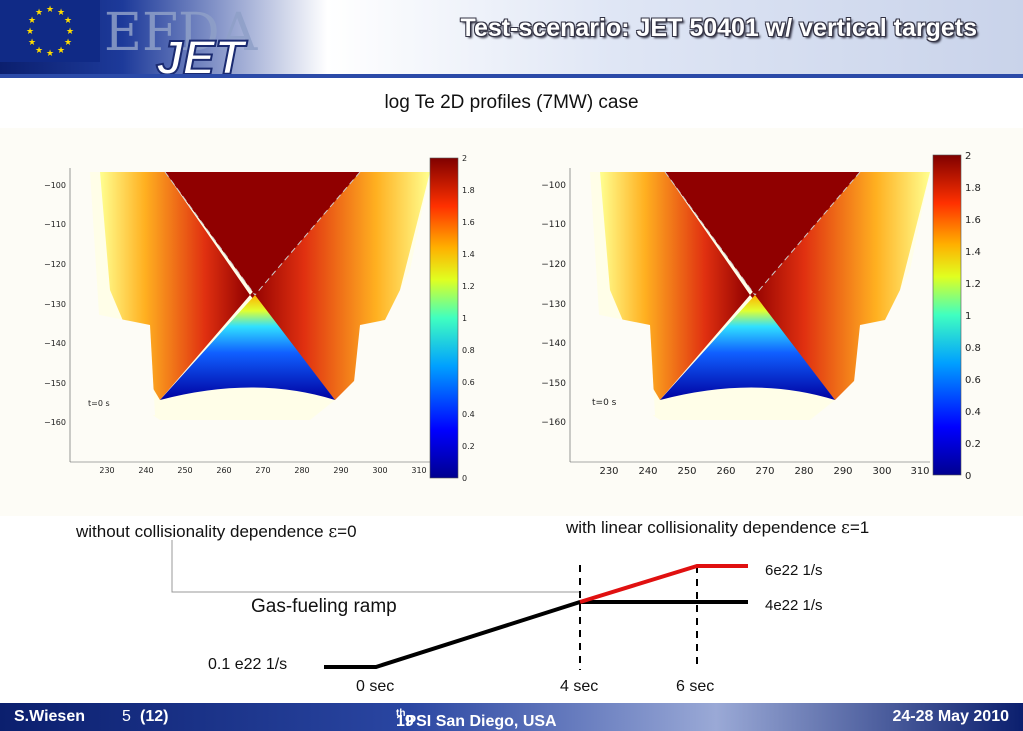 This screenshot has width=1023, height=731. I want to click on ramp-low-line, so click(536, 634).